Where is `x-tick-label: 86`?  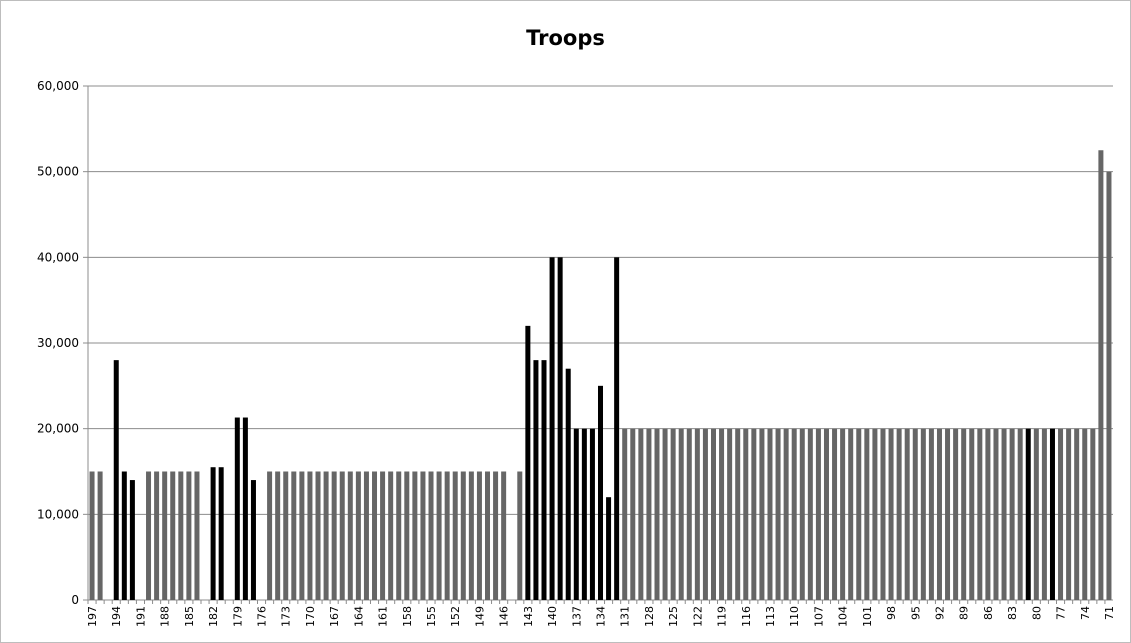 x-tick-label: 86 is located at coordinates (988, 613).